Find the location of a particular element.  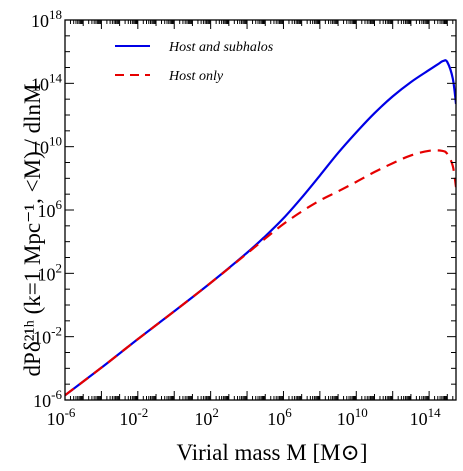

y-tick-label: 10⁻² is located at coordinates (47, 336).